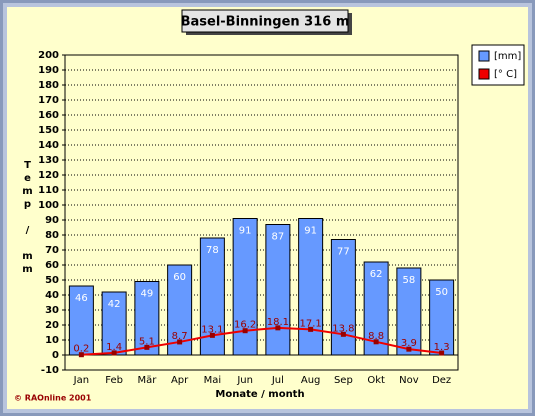  I want to click on y-tick-label: 160, so click(48, 115).